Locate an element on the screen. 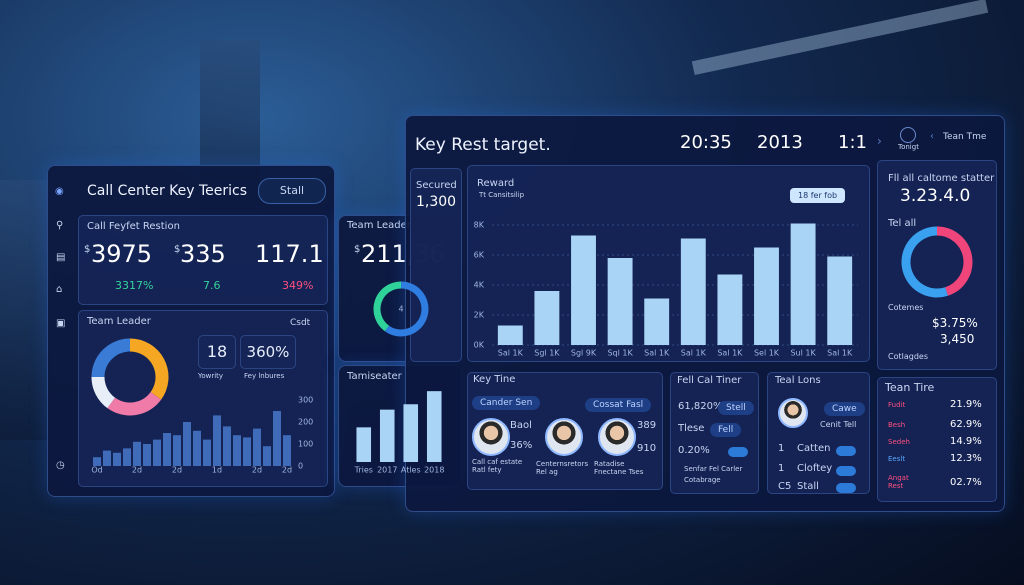 The width and height of the screenshot is (1024, 585). card-value: 3.23.4.0 is located at coordinates (935, 196).